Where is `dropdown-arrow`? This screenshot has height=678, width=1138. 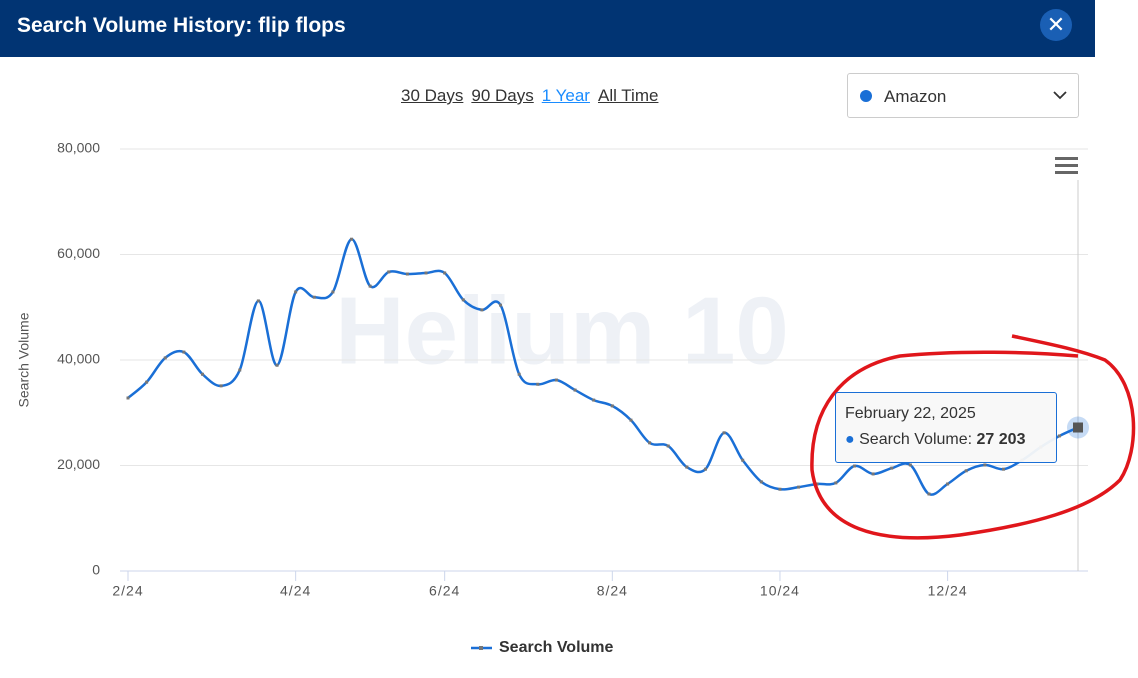 dropdown-arrow is located at coordinates (1060, 95).